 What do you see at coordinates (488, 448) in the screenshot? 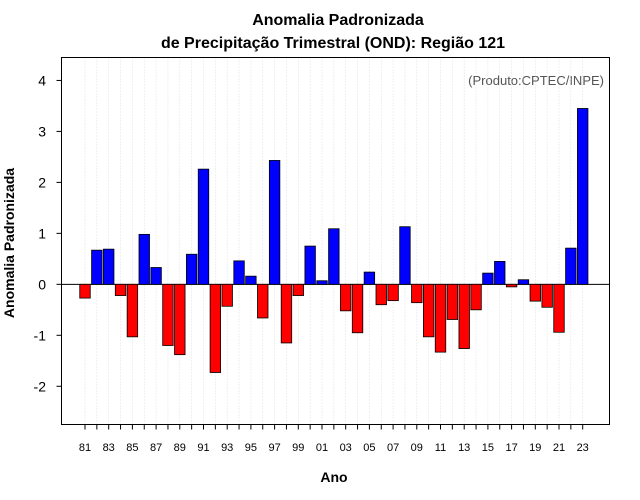
I see `x-tick-label: 15` at bounding box center [488, 448].